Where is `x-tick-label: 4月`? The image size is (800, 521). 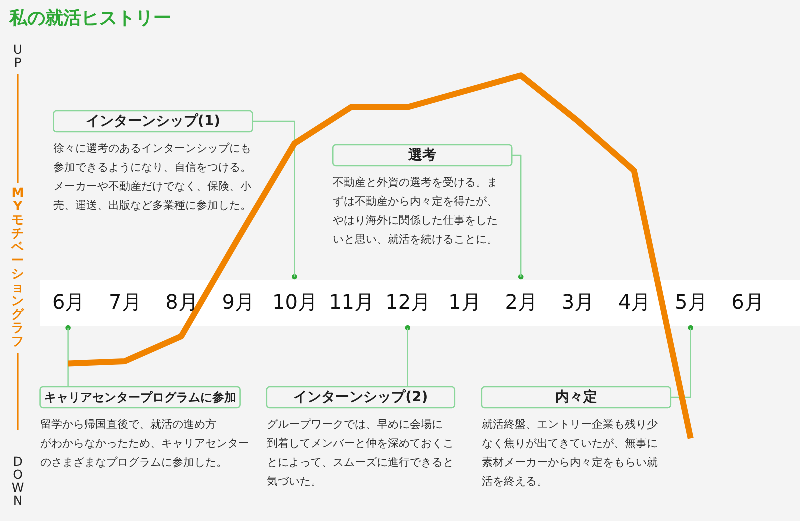 x-tick-label: 4月 is located at coordinates (635, 302).